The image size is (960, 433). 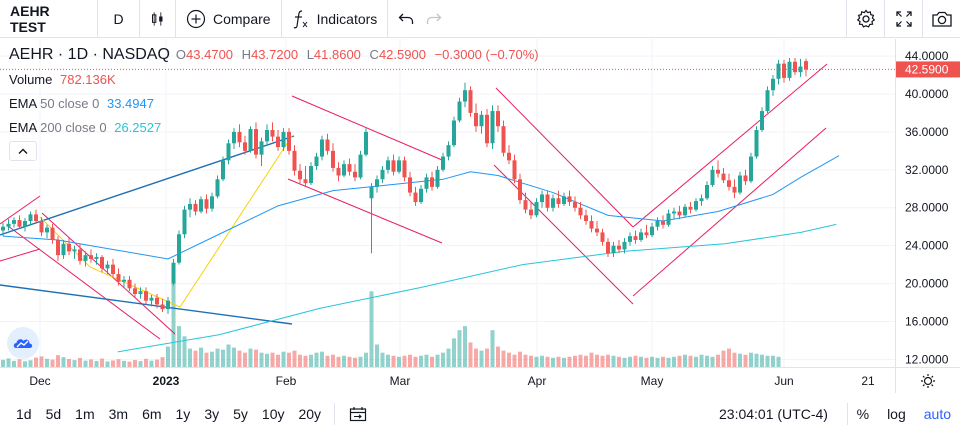 I want to click on time-tick-label: Dec, so click(x=39, y=381).